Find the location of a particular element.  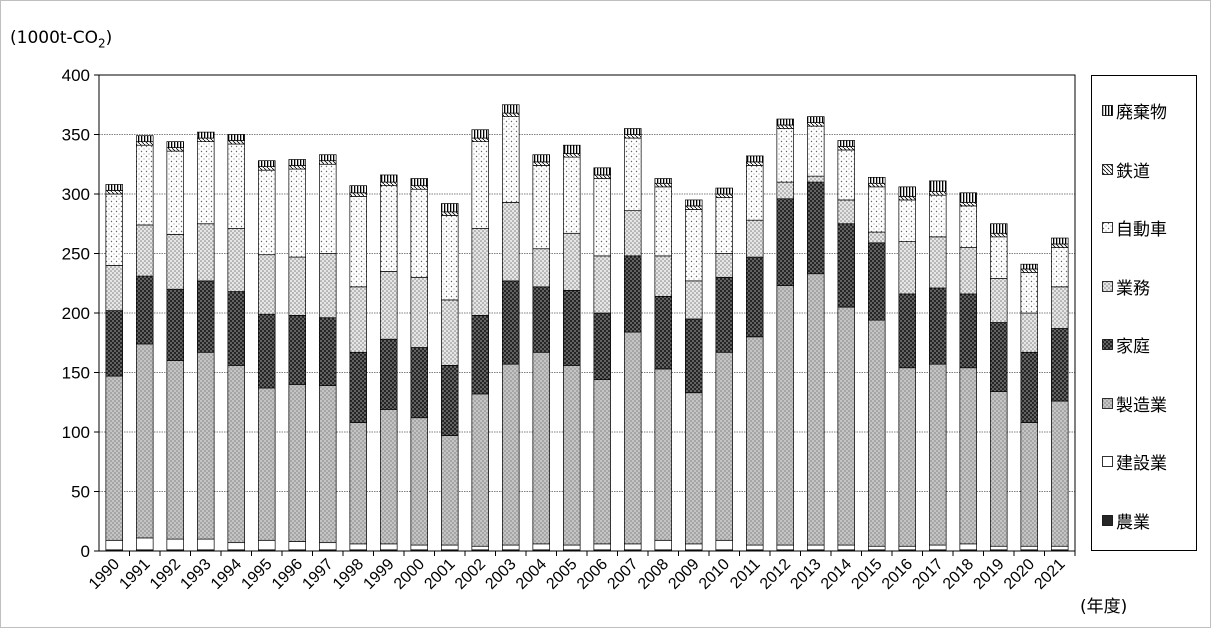

y-tick-label: 300 is located at coordinates (76, 194).